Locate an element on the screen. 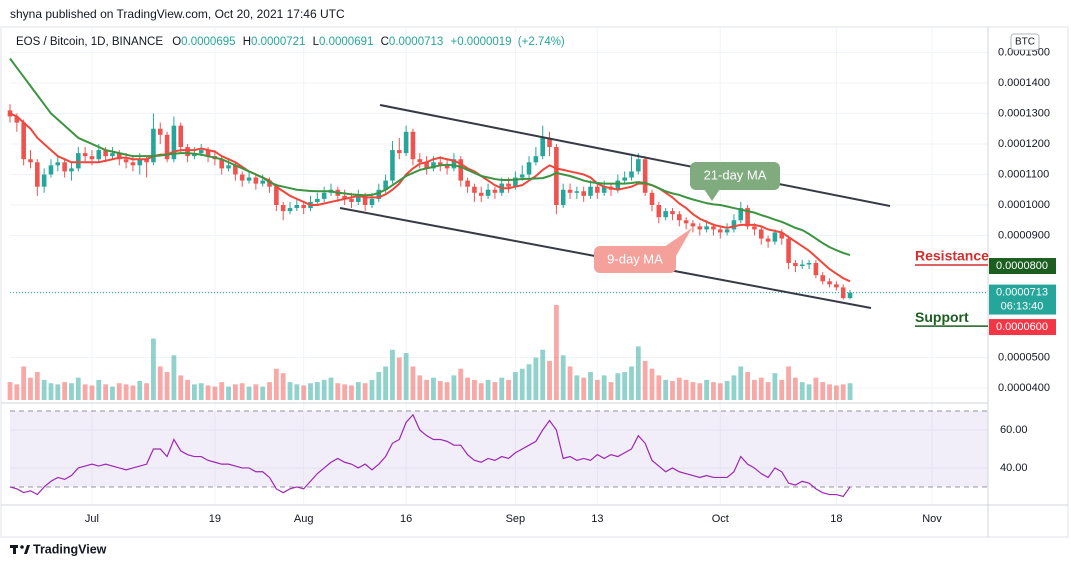  y-tick-label: 0.0000900 is located at coordinates (1024, 235).